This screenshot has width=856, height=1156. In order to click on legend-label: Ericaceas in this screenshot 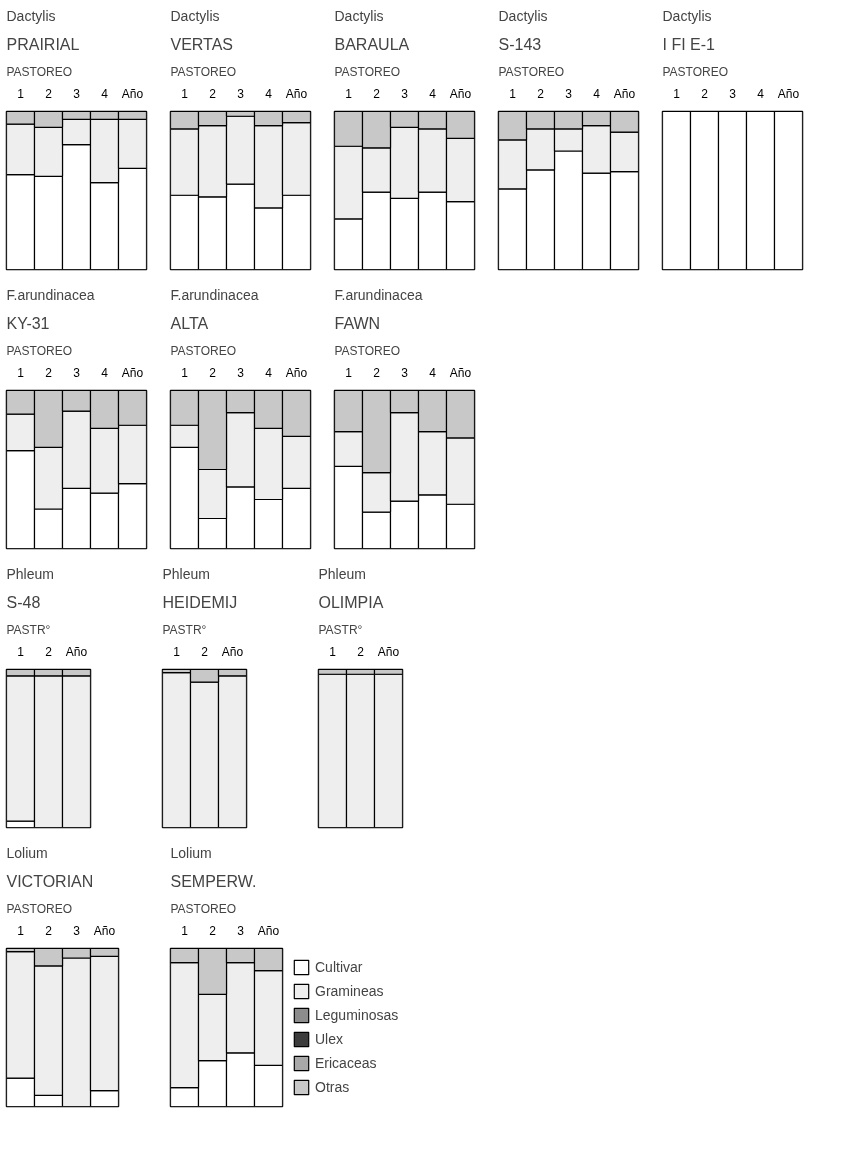, I will do `click(346, 1063)`.